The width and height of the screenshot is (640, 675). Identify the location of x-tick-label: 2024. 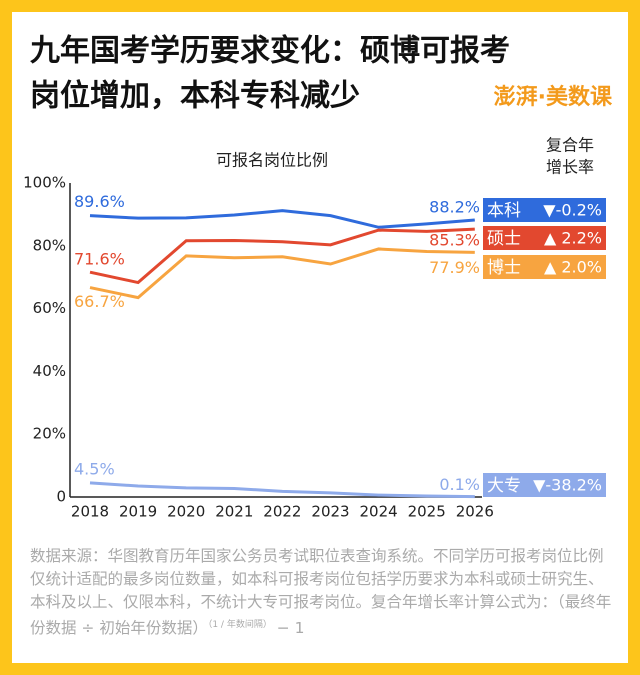
(379, 512).